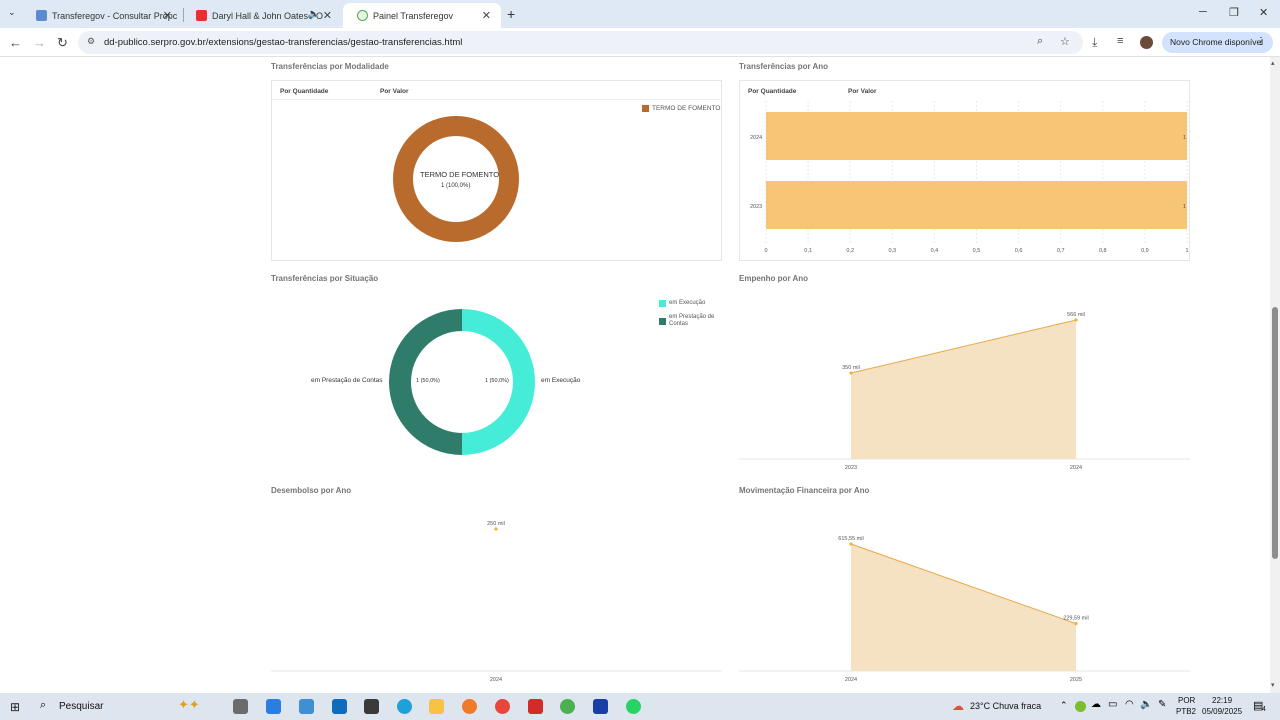 The height and width of the screenshot is (720, 1280). Describe the element at coordinates (268, 15) in the screenshot. I see `tab-title: Daryl Hall & John Oates - O` at that location.